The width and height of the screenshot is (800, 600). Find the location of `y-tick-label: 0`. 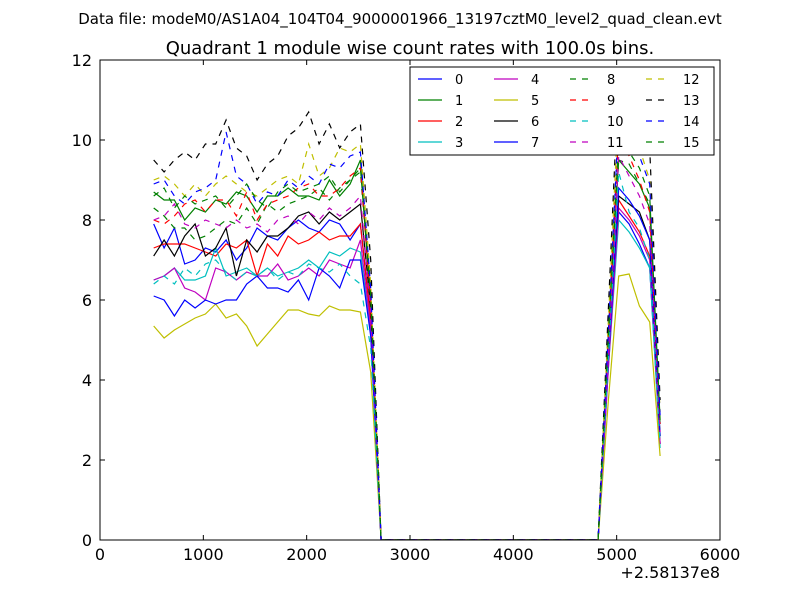

y-tick-label: 0 is located at coordinates (87, 540).